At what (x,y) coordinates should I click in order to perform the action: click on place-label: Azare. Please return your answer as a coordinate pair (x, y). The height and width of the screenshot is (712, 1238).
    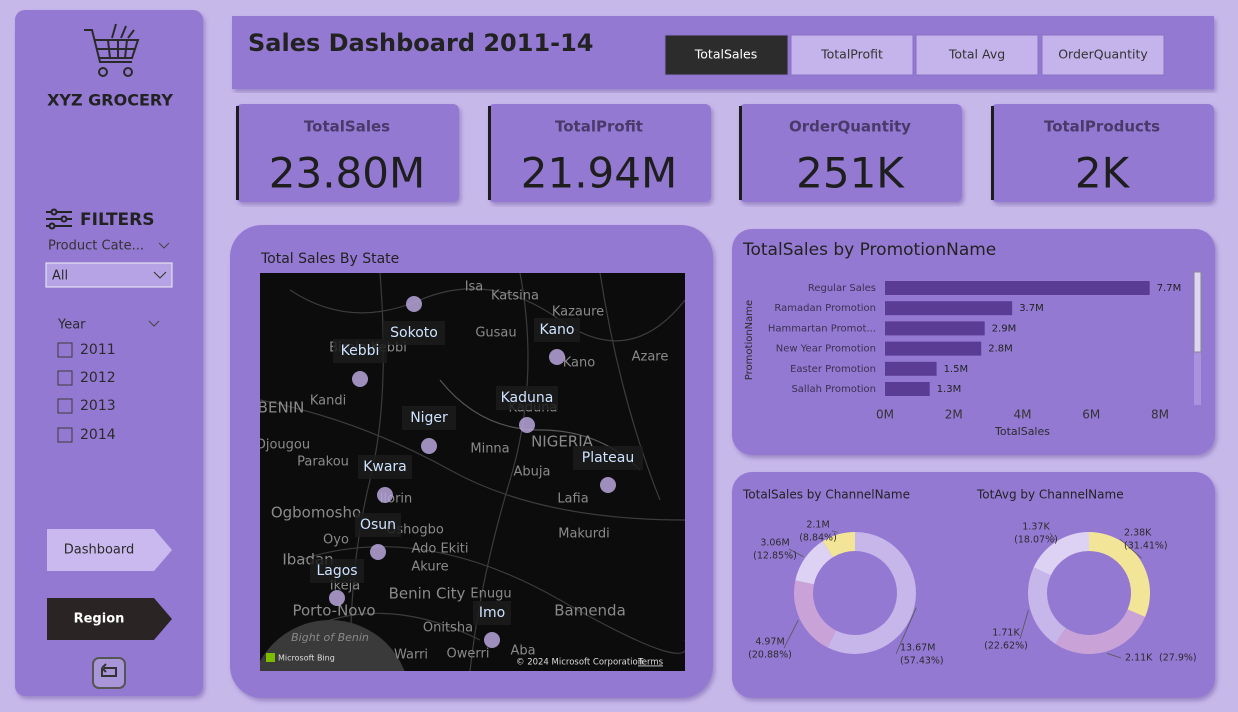
    Looking at the image, I should click on (650, 357).